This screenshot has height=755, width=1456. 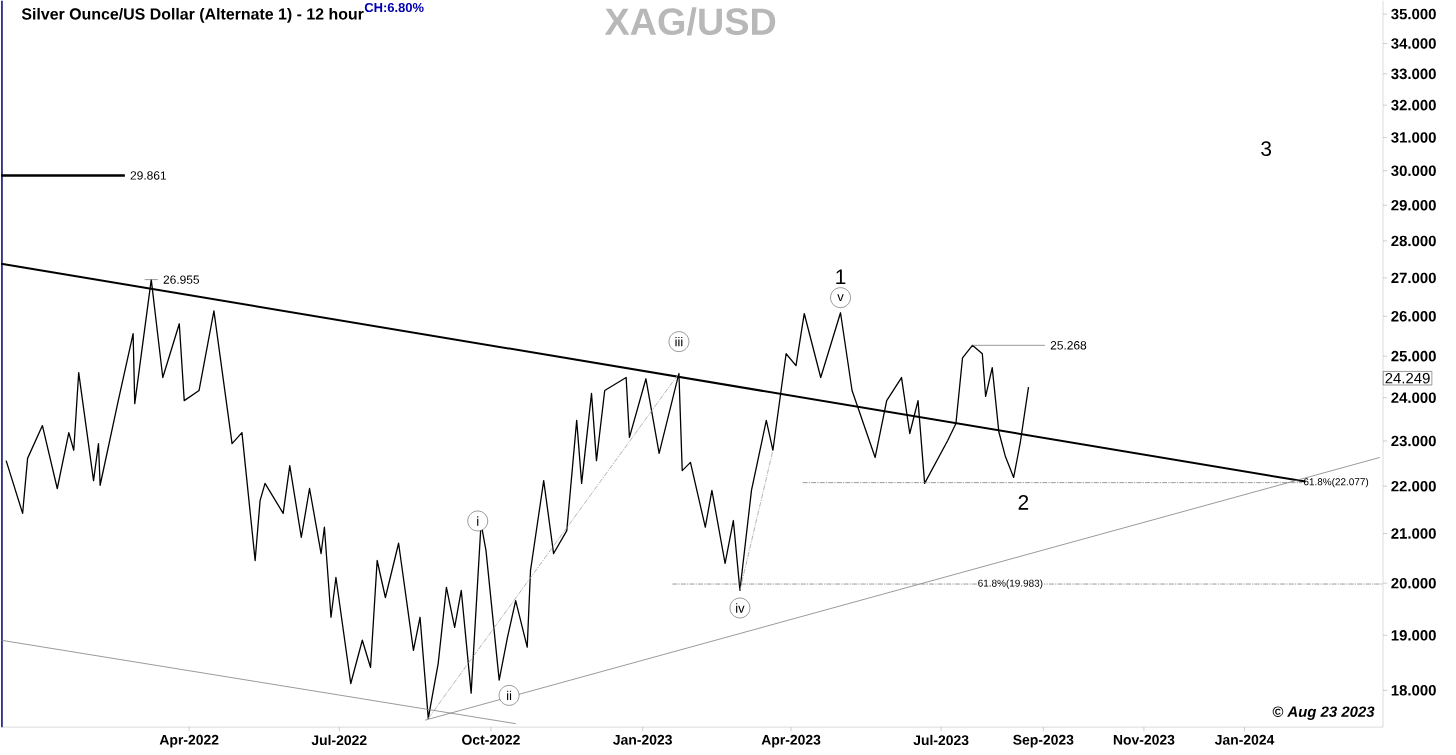 I want to click on text: 24.249, so click(x=1407, y=378).